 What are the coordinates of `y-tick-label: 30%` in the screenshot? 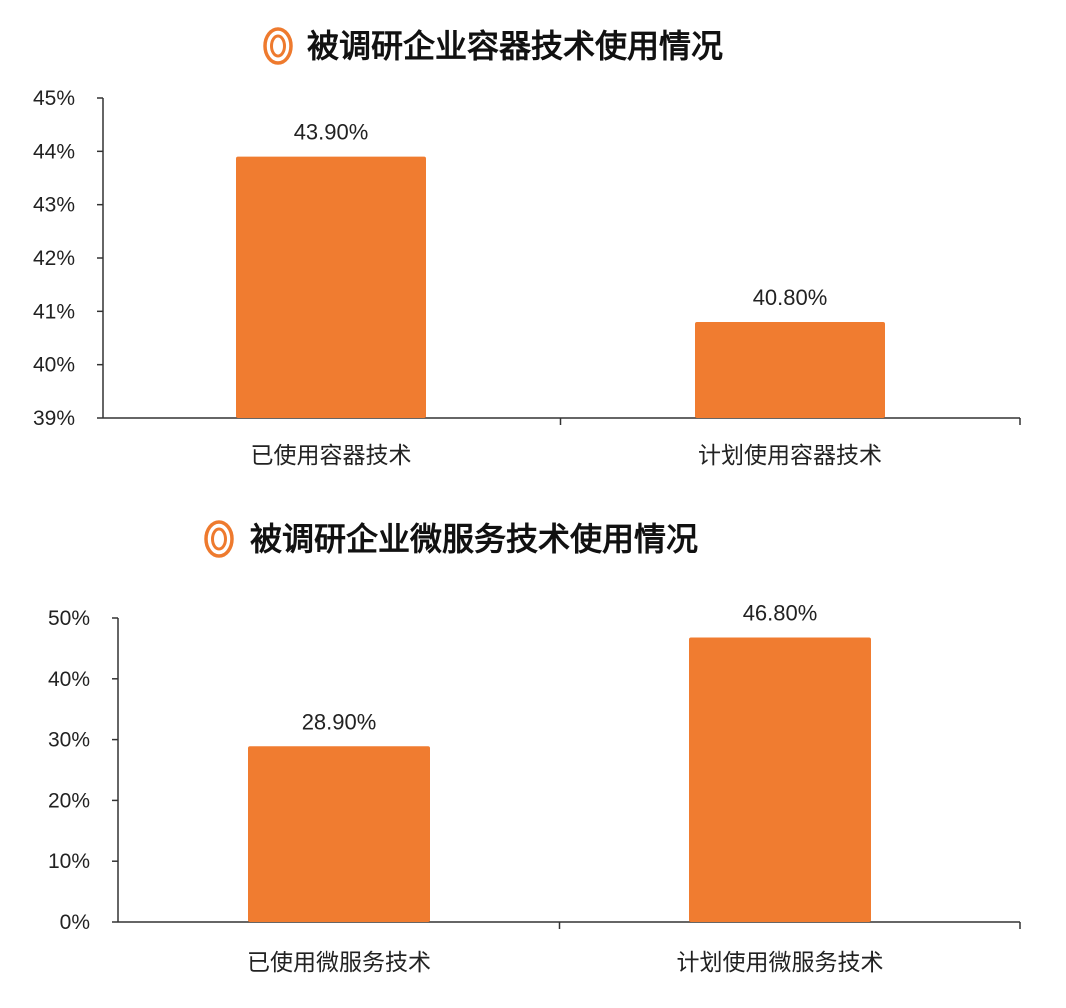 It's located at (69, 740).